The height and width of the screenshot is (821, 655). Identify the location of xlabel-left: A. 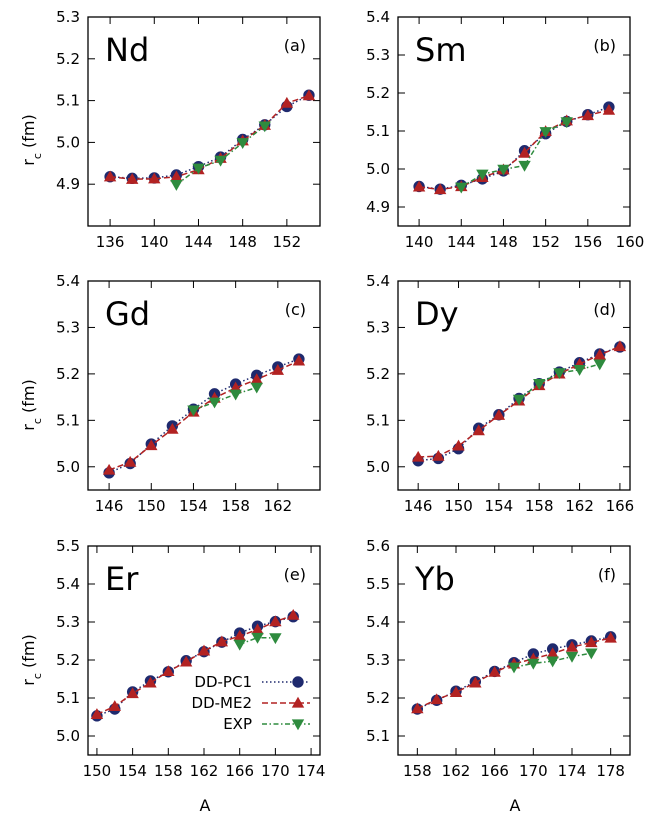
(205, 805).